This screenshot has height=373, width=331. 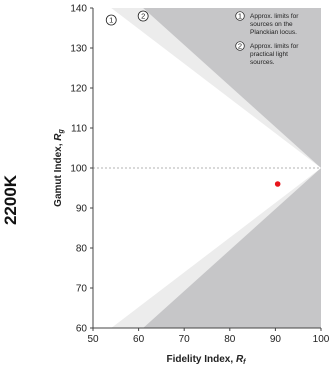 I want to click on region-marker-number: 2, so click(x=143, y=16).